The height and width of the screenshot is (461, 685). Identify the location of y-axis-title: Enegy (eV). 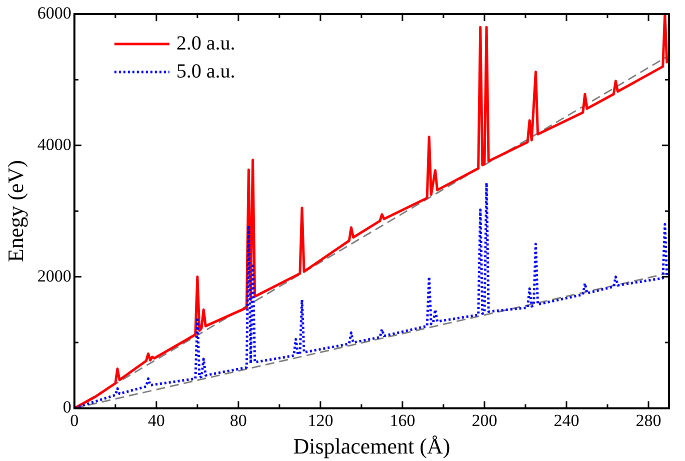
(15, 211).